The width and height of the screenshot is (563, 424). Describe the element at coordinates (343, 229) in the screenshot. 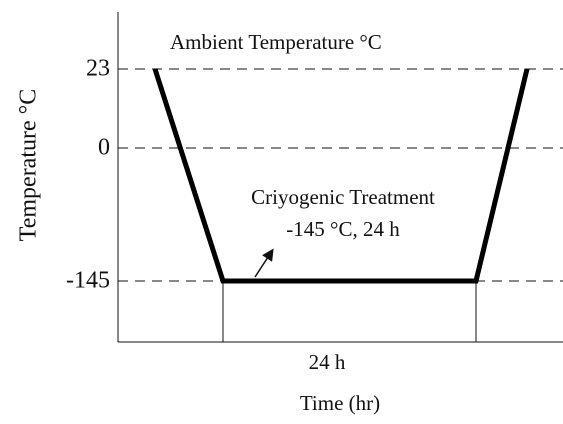

I see `annotation-line: -145 °C, 24 h` at that location.